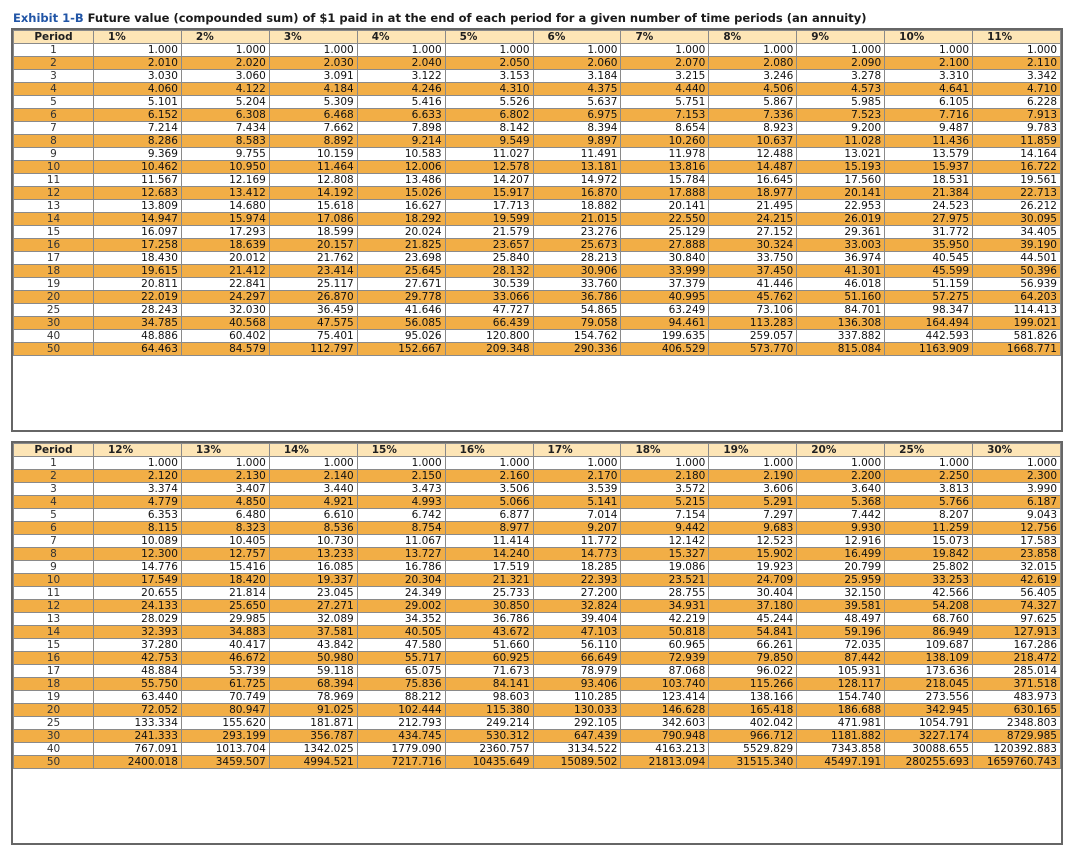  I want to click on value-cell: 11.978, so click(665, 154).